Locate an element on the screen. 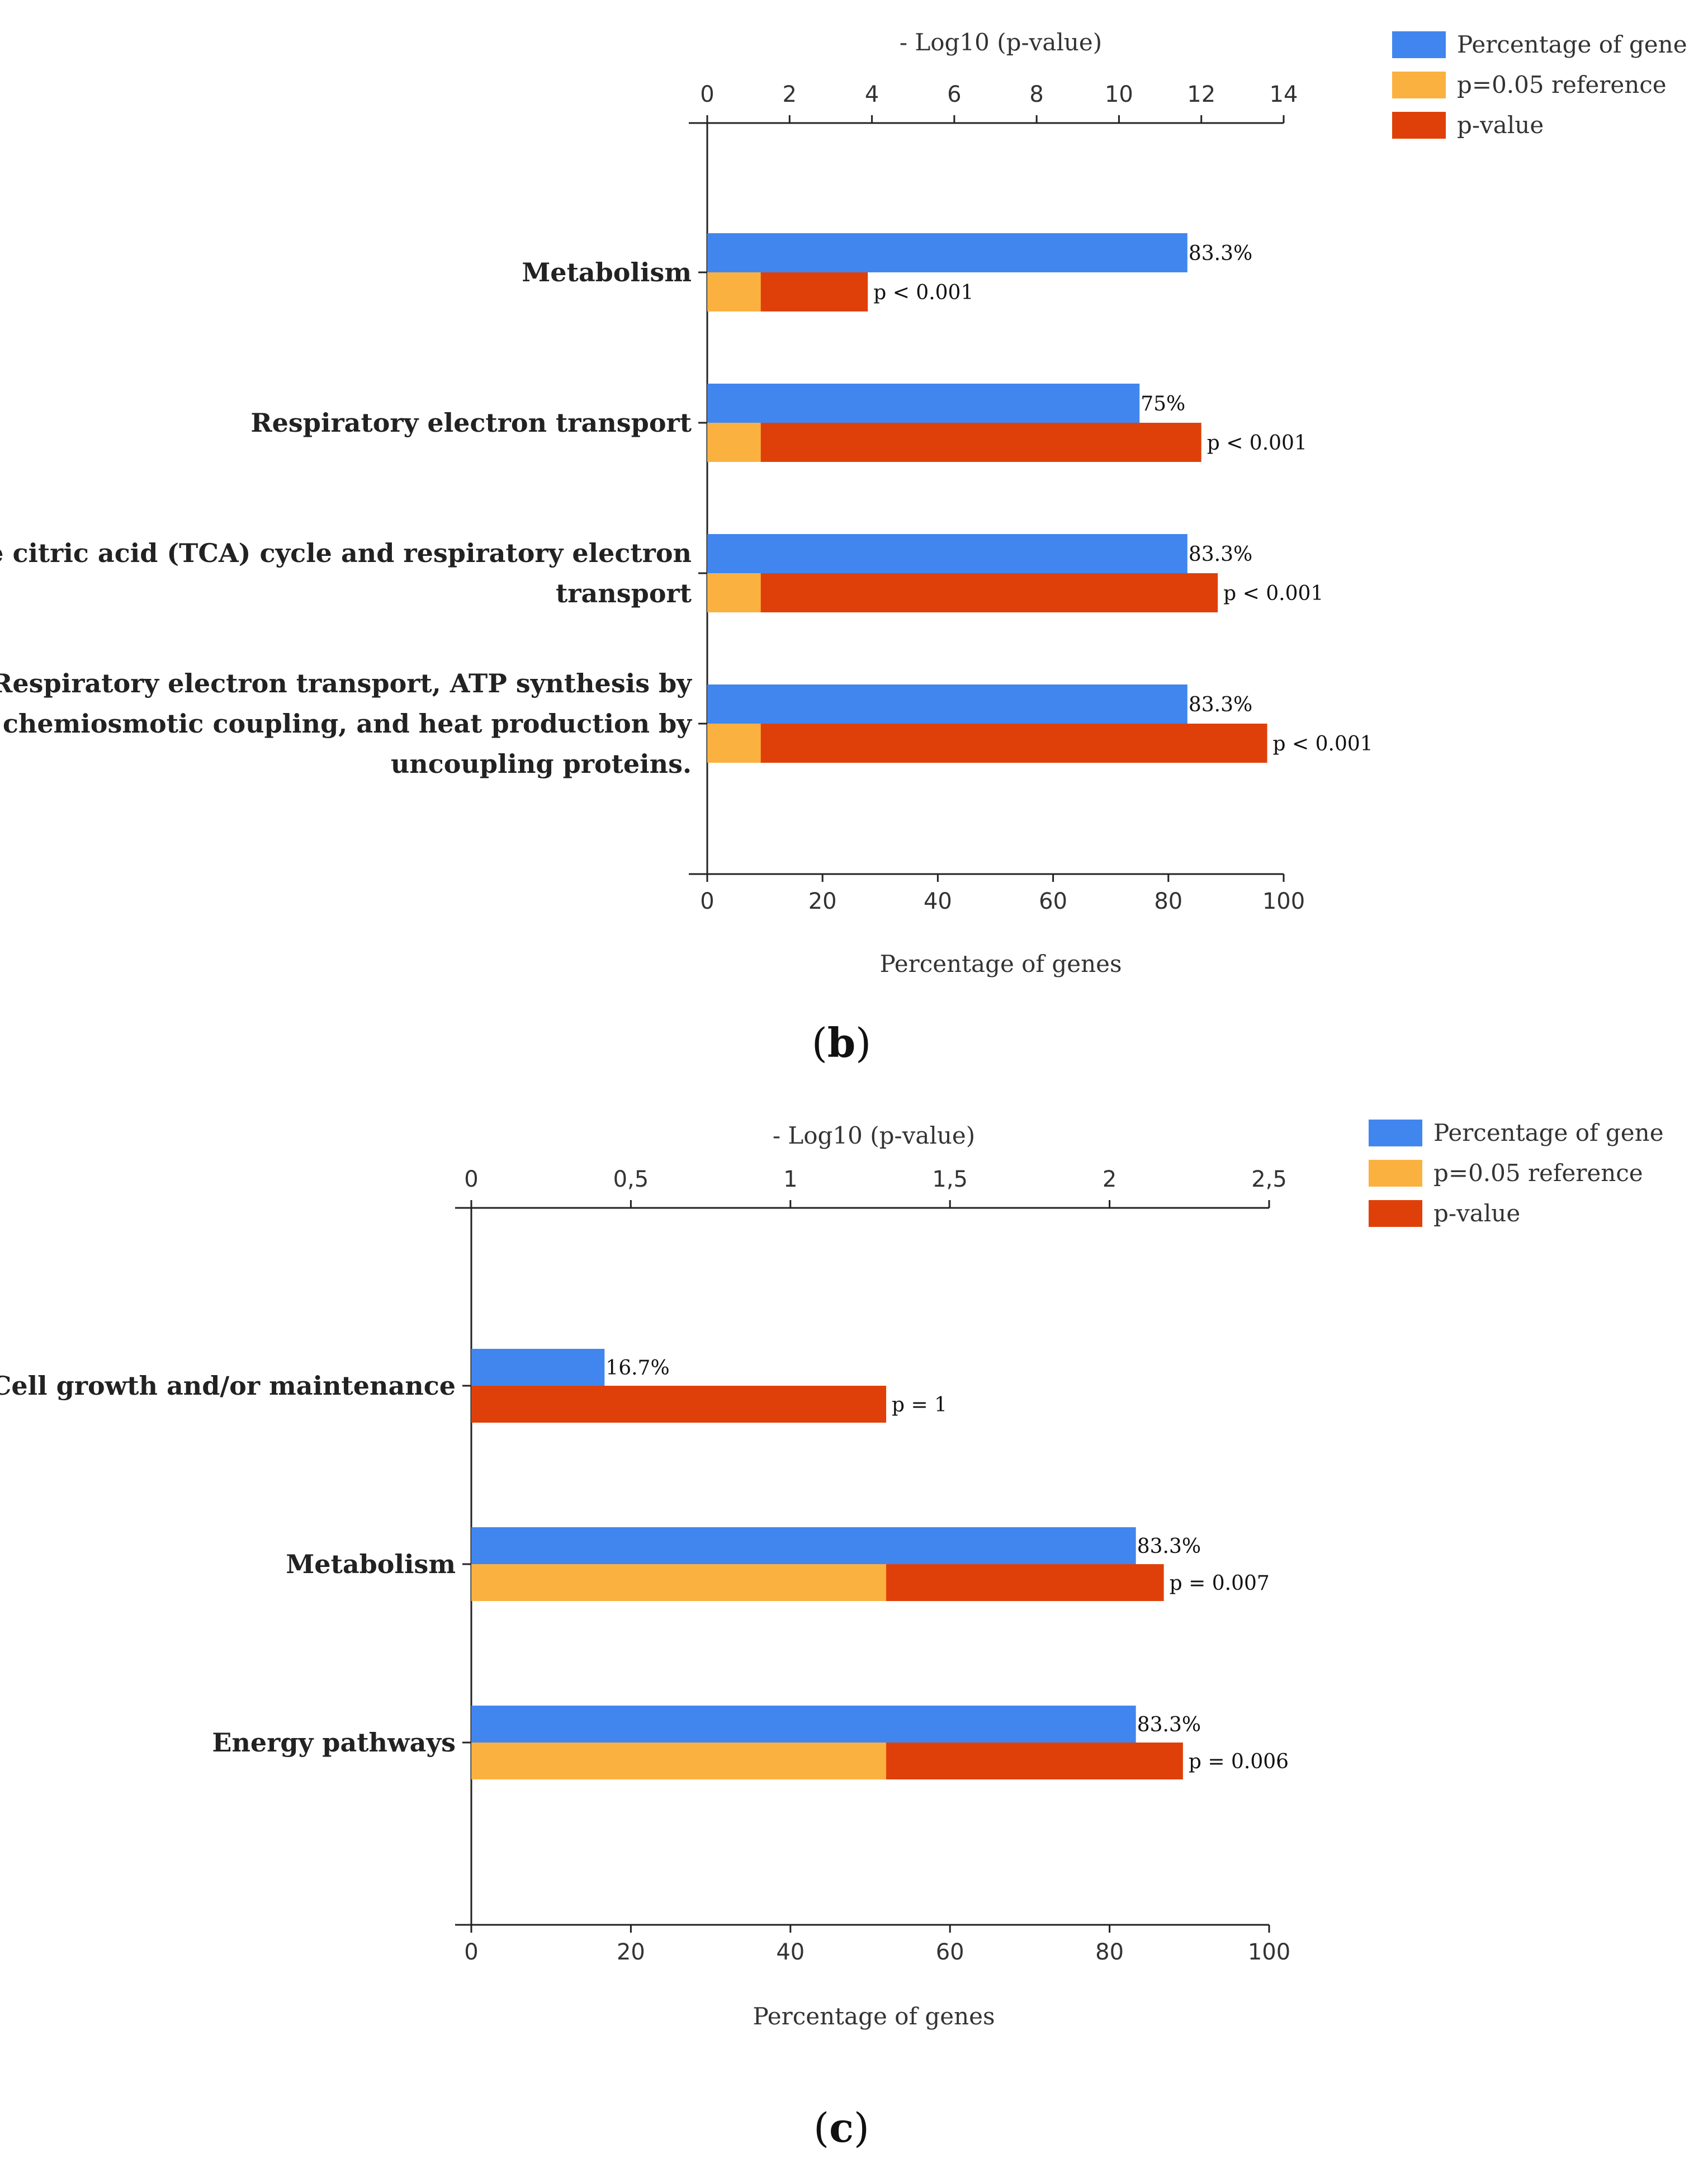  panel-c-top-axis-title: - Log10 (p-value) is located at coordinates (874, 1136).